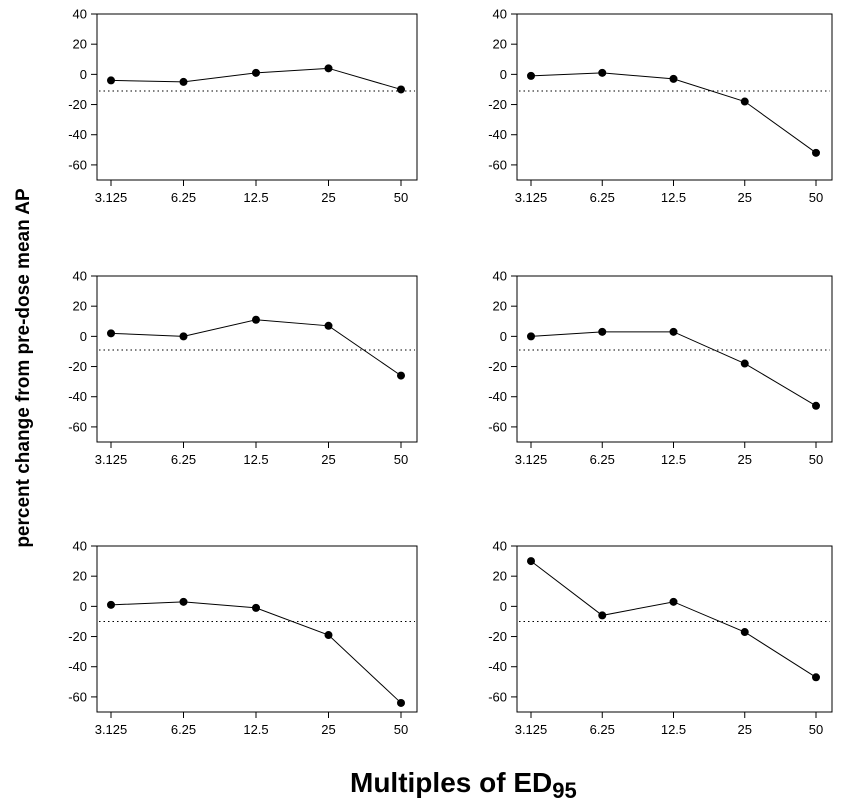  I want to click on x-axis-label: Multiples of ED95, so click(463, 785).